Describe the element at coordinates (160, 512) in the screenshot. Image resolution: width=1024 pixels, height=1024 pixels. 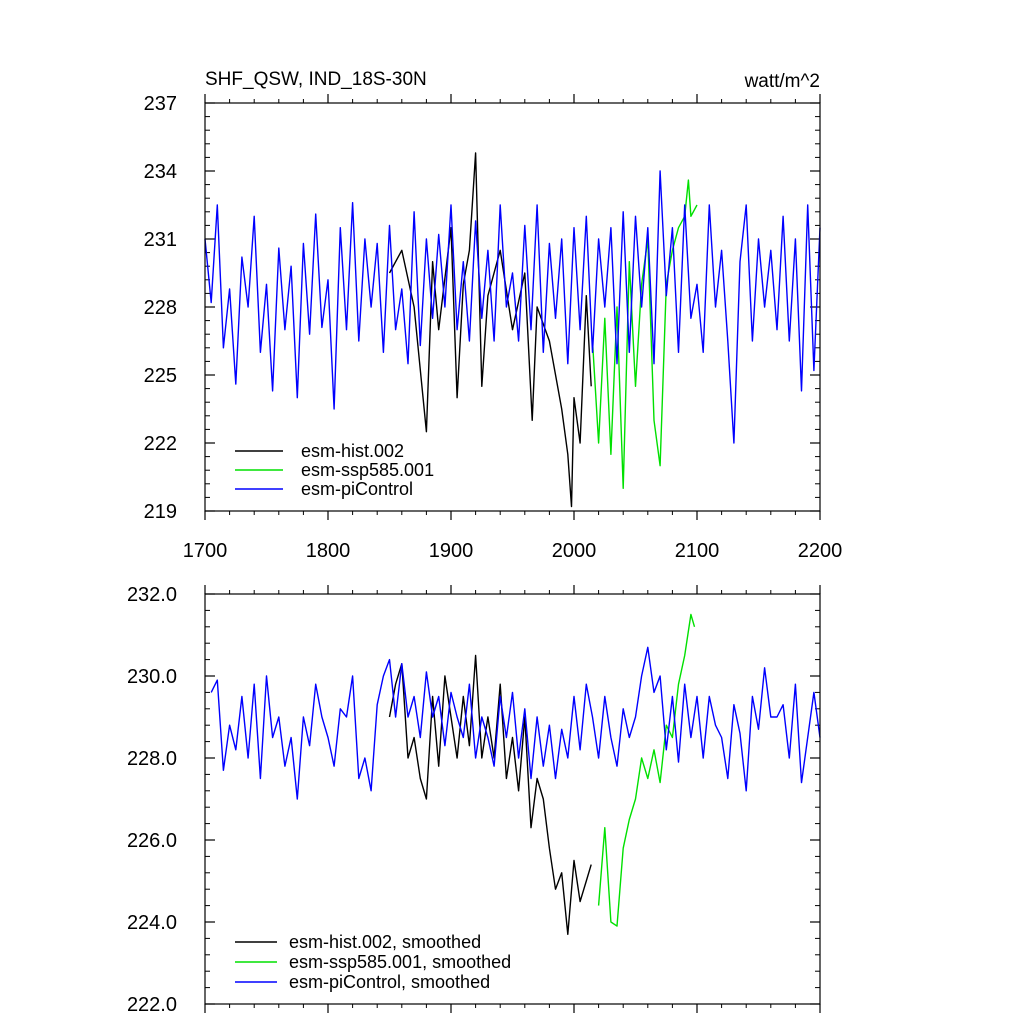
I see `y-tick-label: 219` at that location.